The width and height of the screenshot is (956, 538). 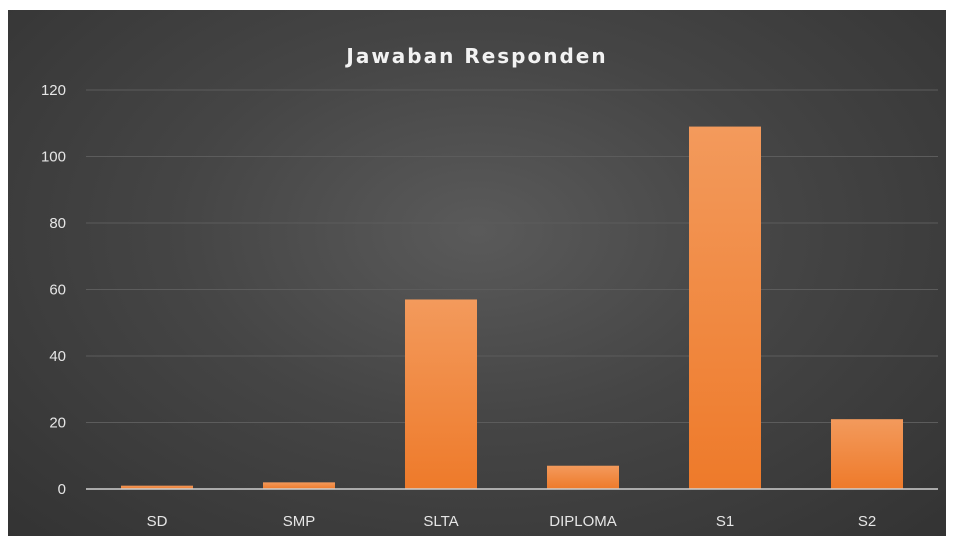 What do you see at coordinates (477, 56) in the screenshot?
I see `chart-title: Jawaban Responden` at bounding box center [477, 56].